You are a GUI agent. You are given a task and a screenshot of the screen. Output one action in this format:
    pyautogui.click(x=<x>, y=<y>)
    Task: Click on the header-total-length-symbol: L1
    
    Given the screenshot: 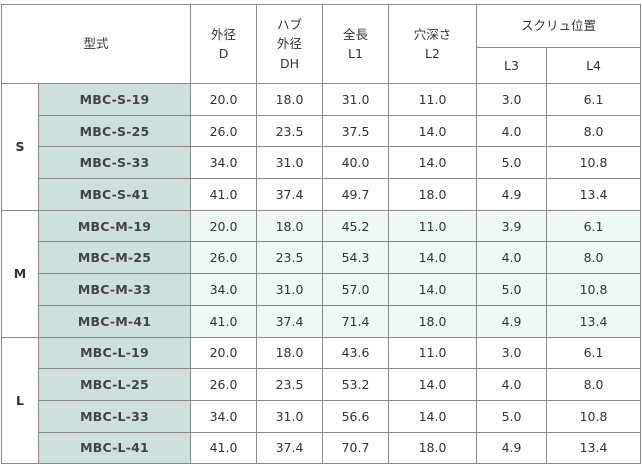 What is the action you would take?
    pyautogui.click(x=355, y=53)
    